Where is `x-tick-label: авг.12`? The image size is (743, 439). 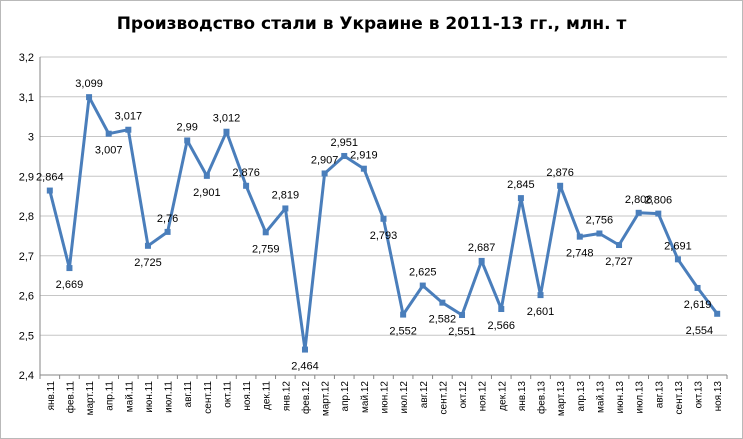 x-tick-label: авг.12 is located at coordinates (424, 395).